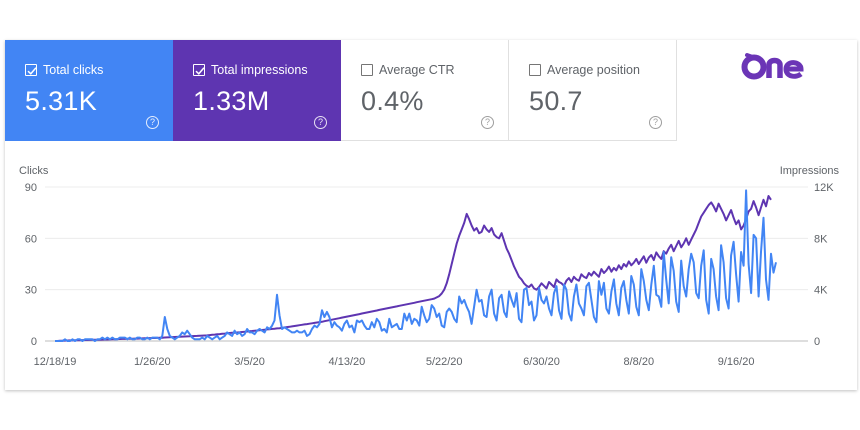  I want to click on metric-label: Total clicks, so click(73, 70).